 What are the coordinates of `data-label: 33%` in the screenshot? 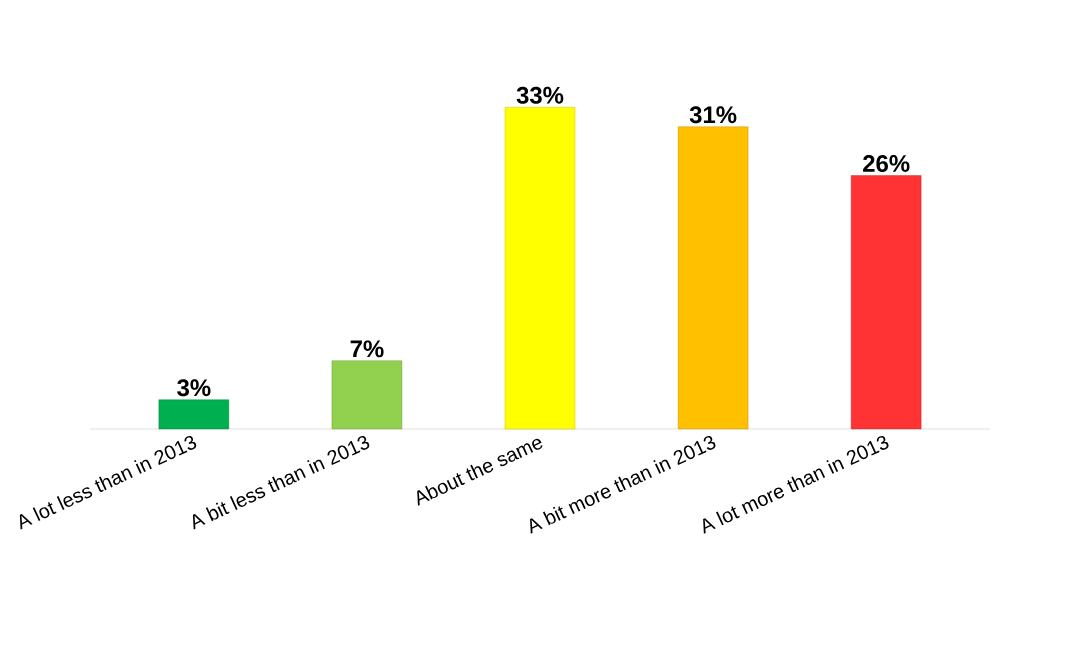 It's located at (540, 95).